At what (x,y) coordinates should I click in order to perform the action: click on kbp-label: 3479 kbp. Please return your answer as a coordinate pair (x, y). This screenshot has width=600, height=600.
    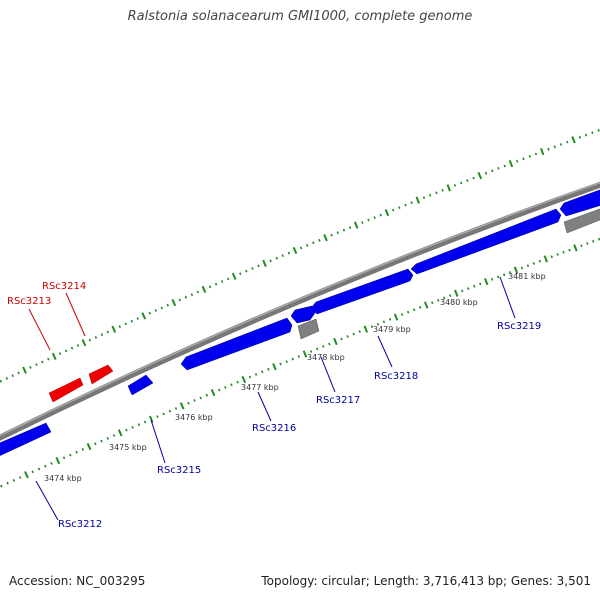
    Looking at the image, I should click on (392, 329).